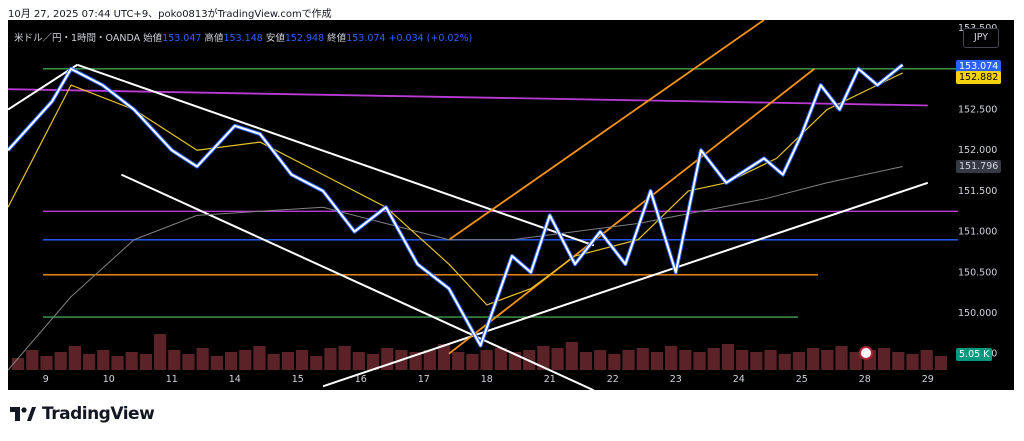 Image resolution: width=1024 pixels, height=441 pixels. What do you see at coordinates (153, 38) in the screenshot?
I see `legend-open-label: 始値` at bounding box center [153, 38].